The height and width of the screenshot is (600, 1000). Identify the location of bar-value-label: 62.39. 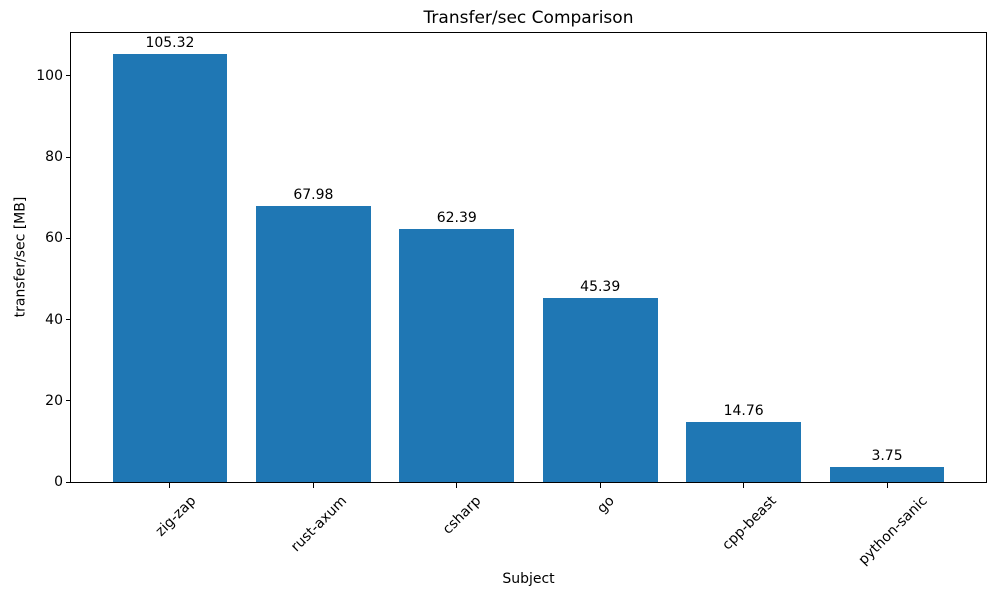
(456, 217).